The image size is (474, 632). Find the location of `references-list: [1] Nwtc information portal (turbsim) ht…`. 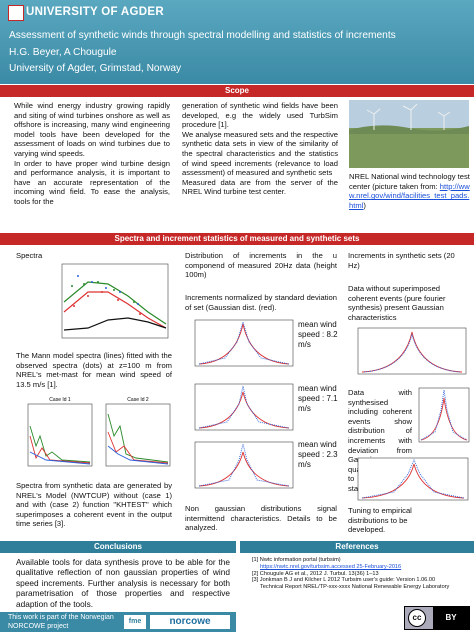

references-list: [1] Nwtc information portal (turbsim) ht… is located at coordinates (352, 574).